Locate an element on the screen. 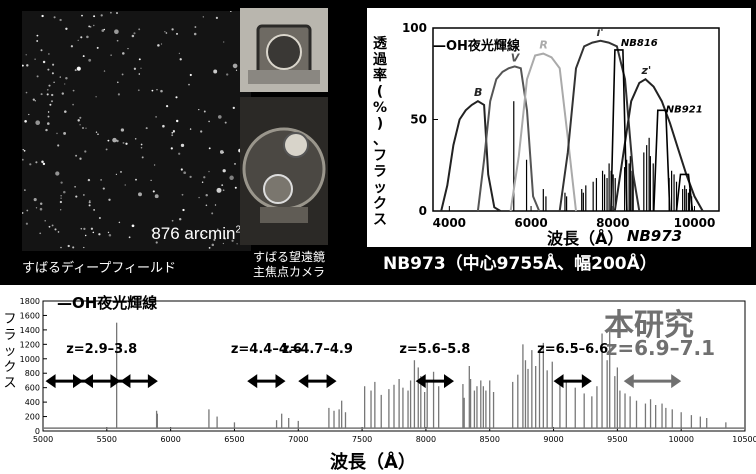 The width and height of the screenshot is (756, 474). ylabel-char: ス is located at coordinates (380, 220).